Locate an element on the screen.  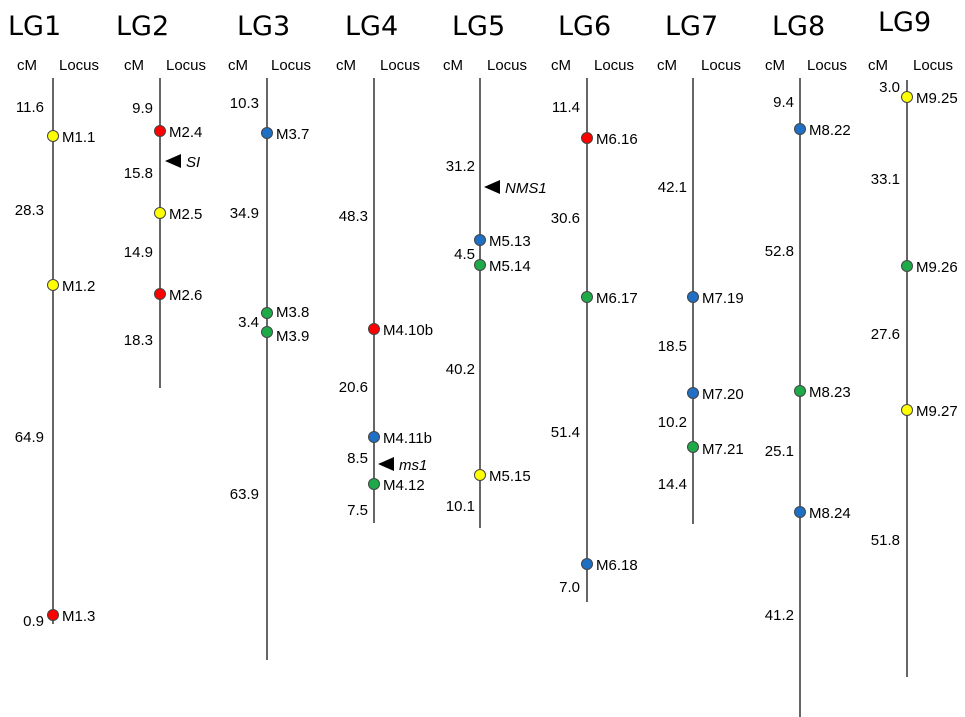
marker-label: M7.19 is located at coordinates (723, 298).